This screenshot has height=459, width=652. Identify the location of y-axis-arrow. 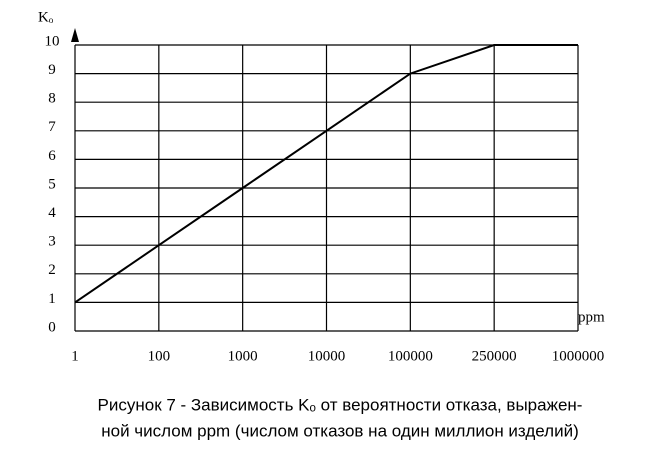
(75, 35).